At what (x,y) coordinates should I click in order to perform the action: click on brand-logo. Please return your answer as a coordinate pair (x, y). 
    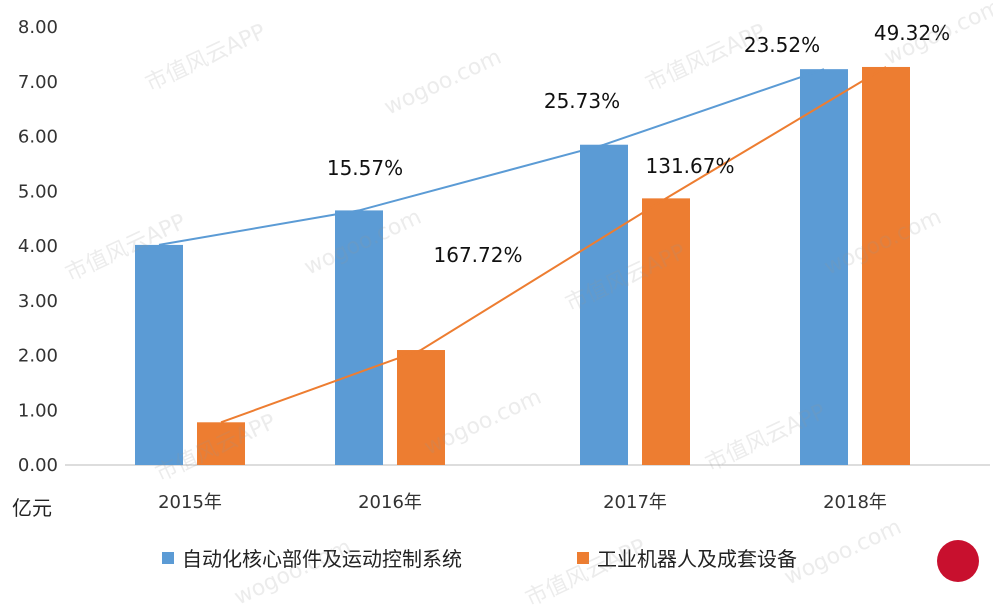
    Looking at the image, I should click on (958, 561).